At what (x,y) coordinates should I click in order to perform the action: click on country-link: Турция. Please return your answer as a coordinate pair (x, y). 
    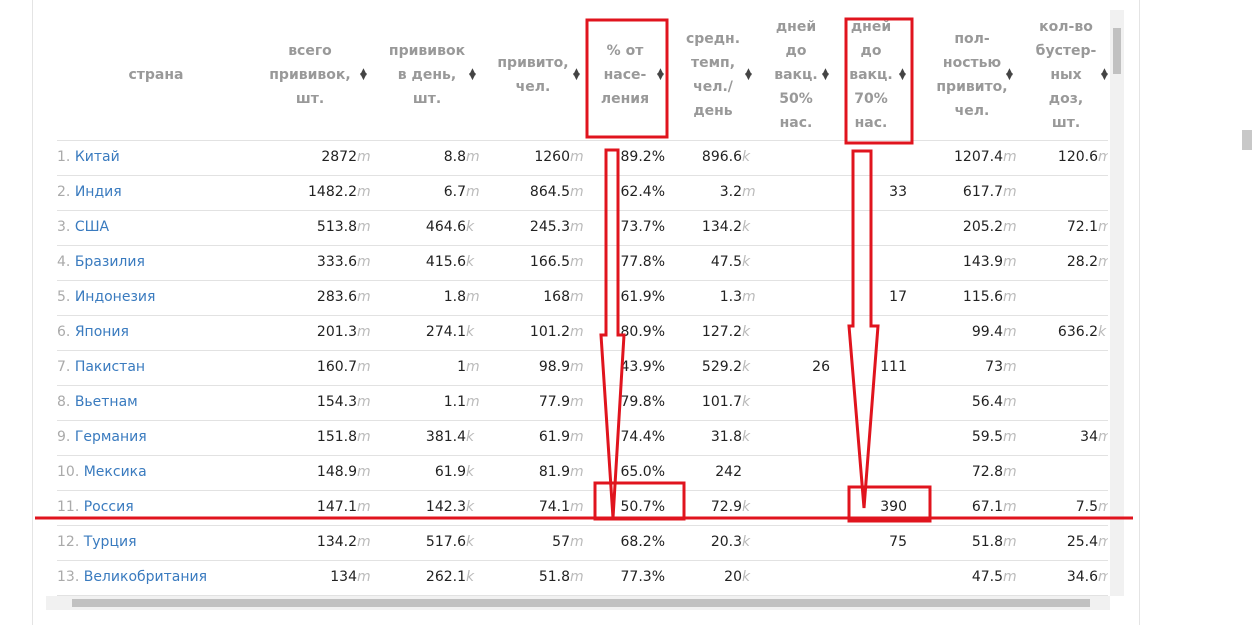
    Looking at the image, I should click on (110, 542).